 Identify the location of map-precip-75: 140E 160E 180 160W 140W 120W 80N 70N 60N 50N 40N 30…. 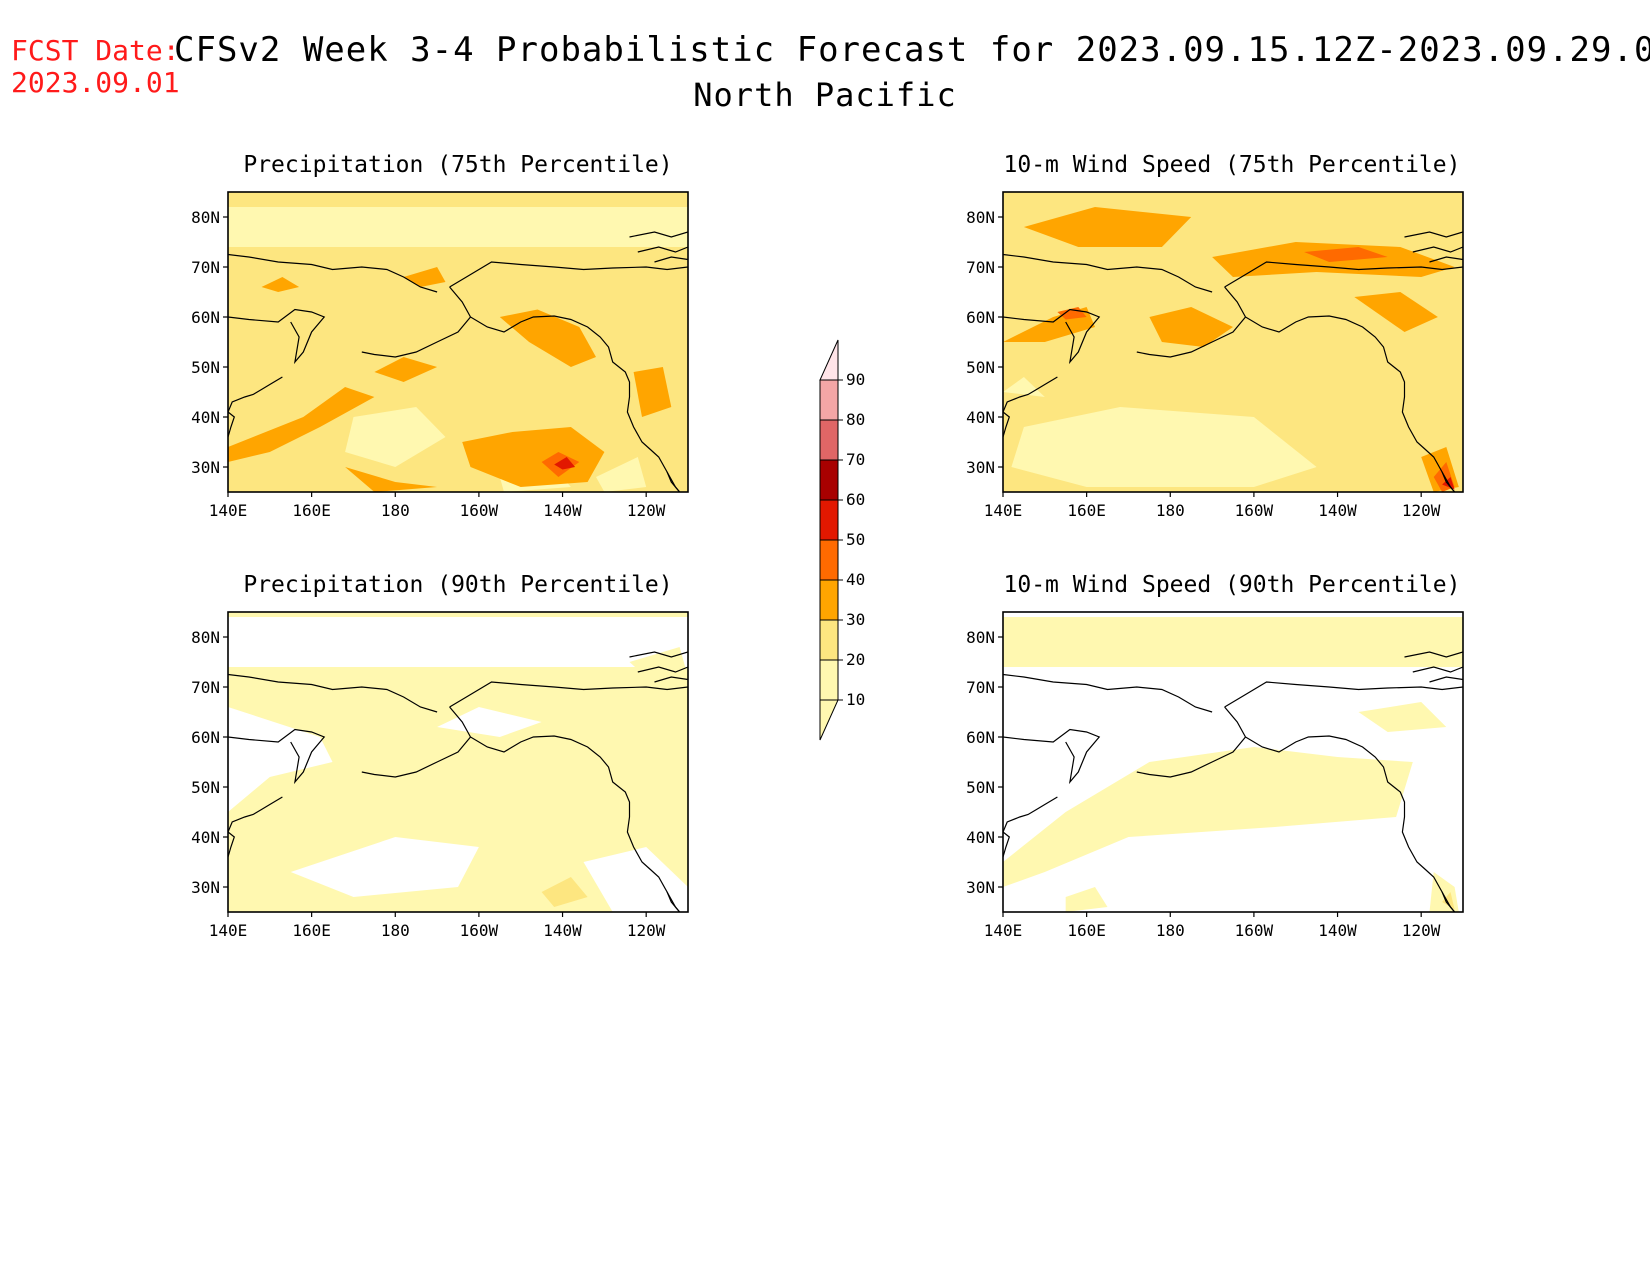
(434, 356).